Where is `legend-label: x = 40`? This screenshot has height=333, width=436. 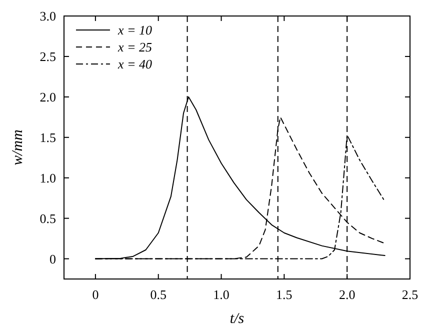 legend-label: x = 40 is located at coordinates (135, 64).